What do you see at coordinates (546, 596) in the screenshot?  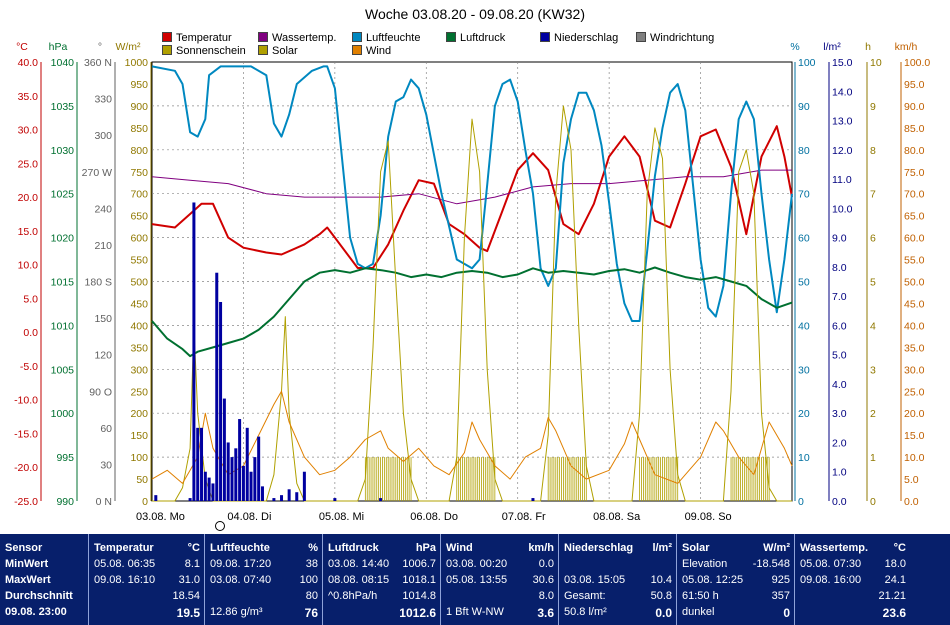 I see `stats-value: 8.0` at bounding box center [546, 596].